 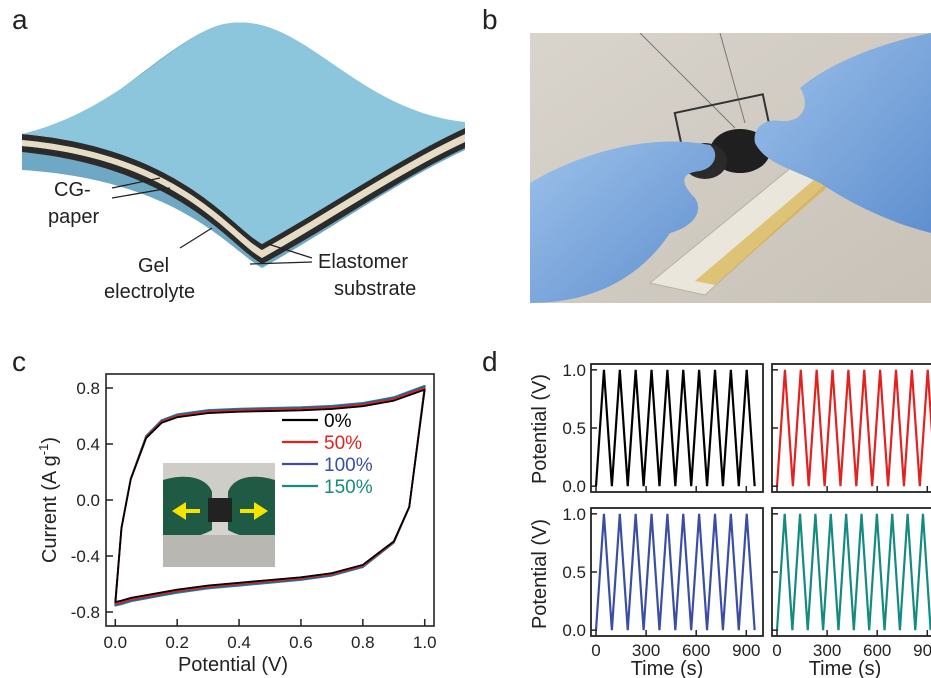 I want to click on cg-paper-label-line2: paper, so click(x=73, y=217).